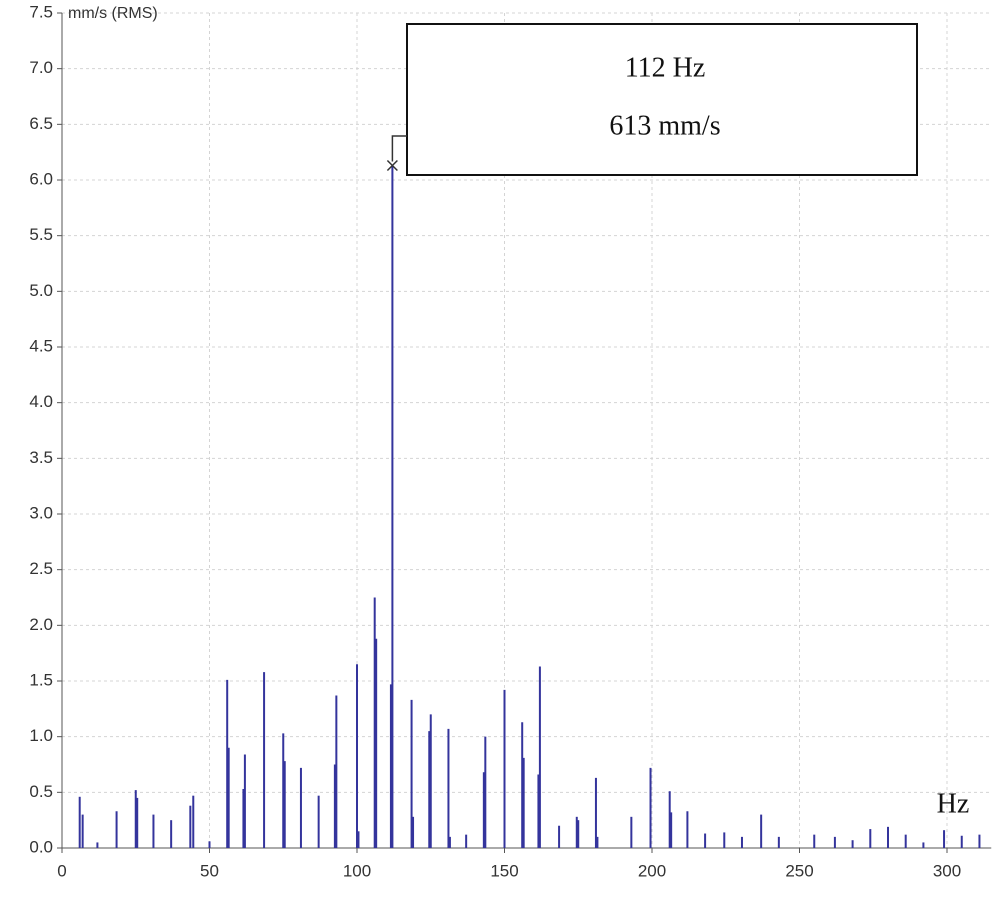 Image resolution: width=994 pixels, height=897 pixels. What do you see at coordinates (399, 148) in the screenshot?
I see `annotation-leader` at bounding box center [399, 148].